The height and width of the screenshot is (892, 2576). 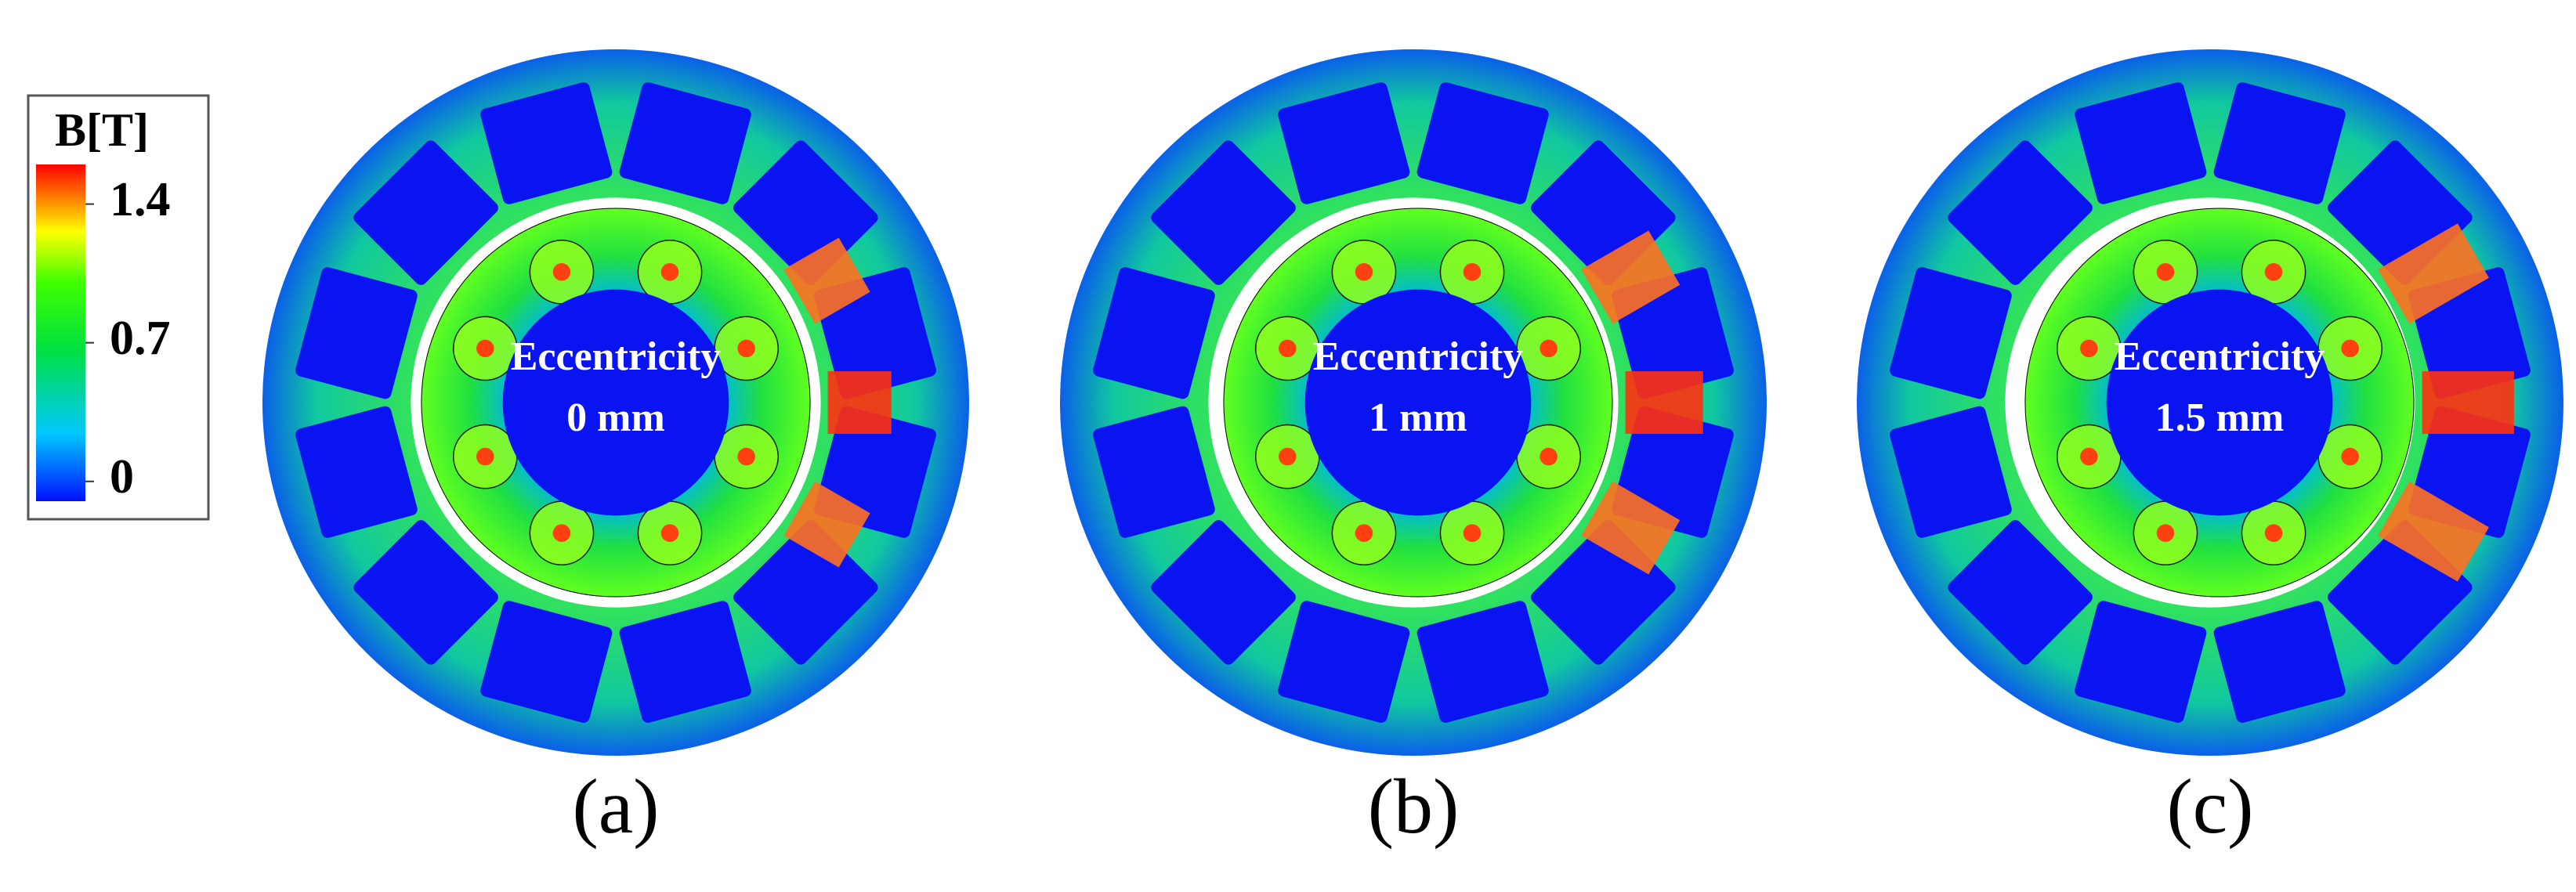 What do you see at coordinates (122, 477) in the screenshot?
I see `colorbar-tick-label: 0` at bounding box center [122, 477].